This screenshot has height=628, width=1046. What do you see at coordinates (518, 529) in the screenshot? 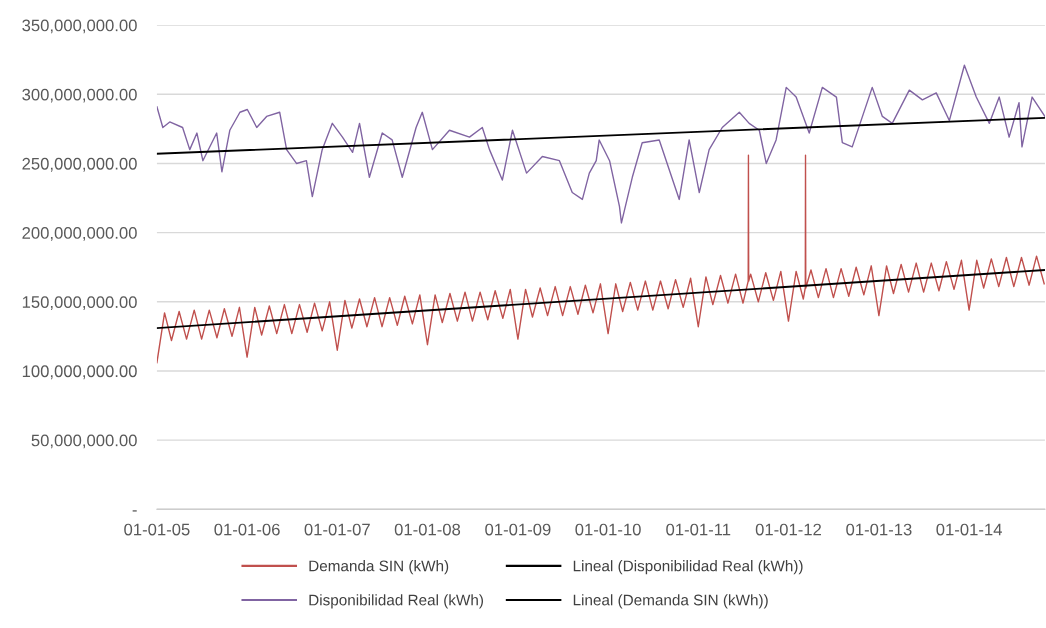
I see `x-tick-label: 01-01-09` at bounding box center [518, 529].